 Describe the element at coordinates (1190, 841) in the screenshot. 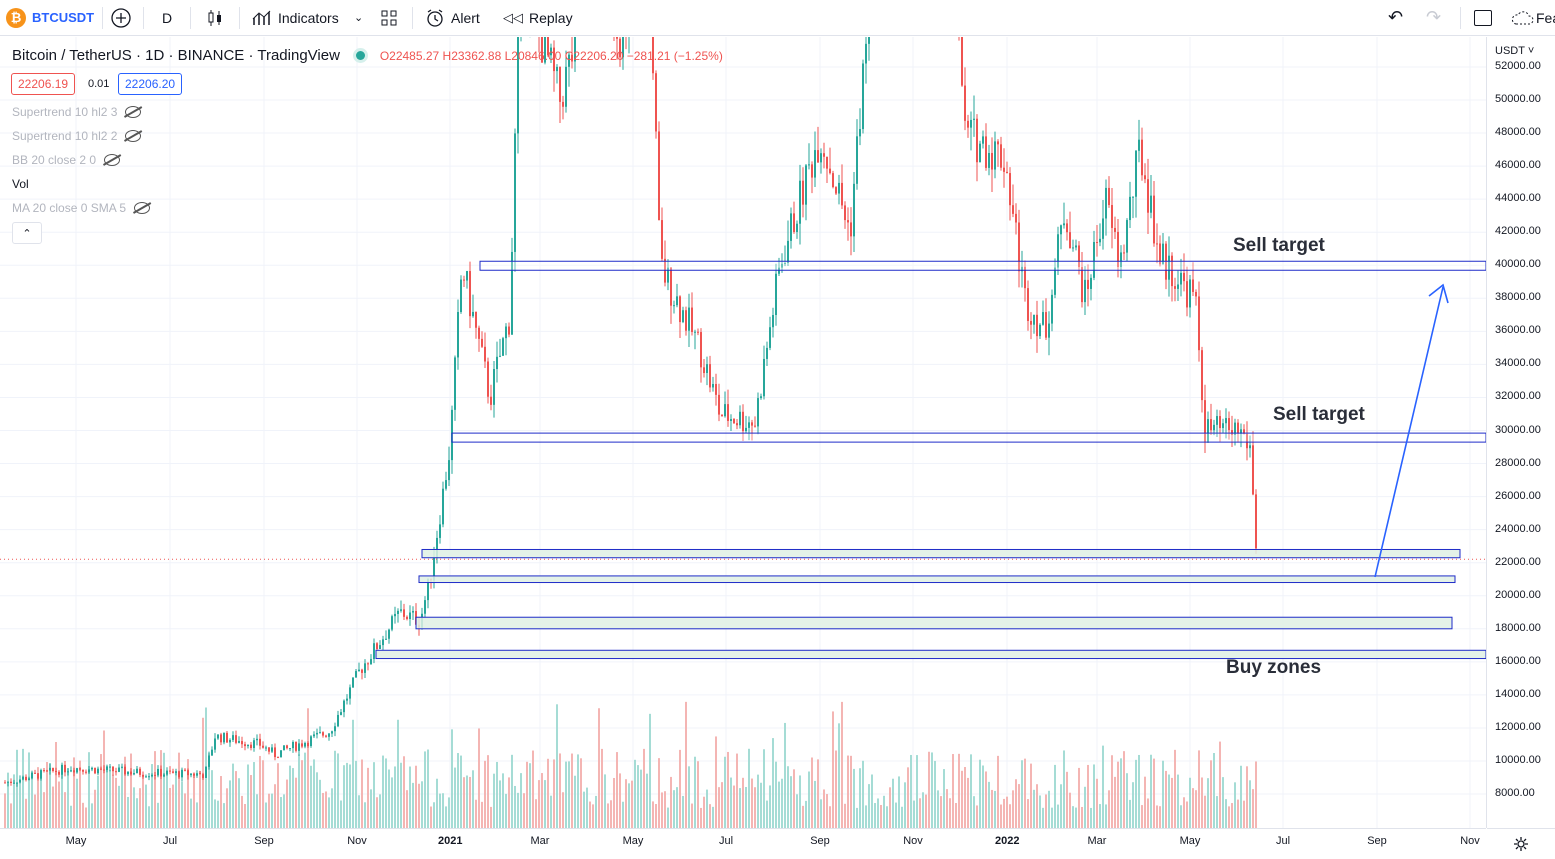

I see `time-tick-label: May` at that location.